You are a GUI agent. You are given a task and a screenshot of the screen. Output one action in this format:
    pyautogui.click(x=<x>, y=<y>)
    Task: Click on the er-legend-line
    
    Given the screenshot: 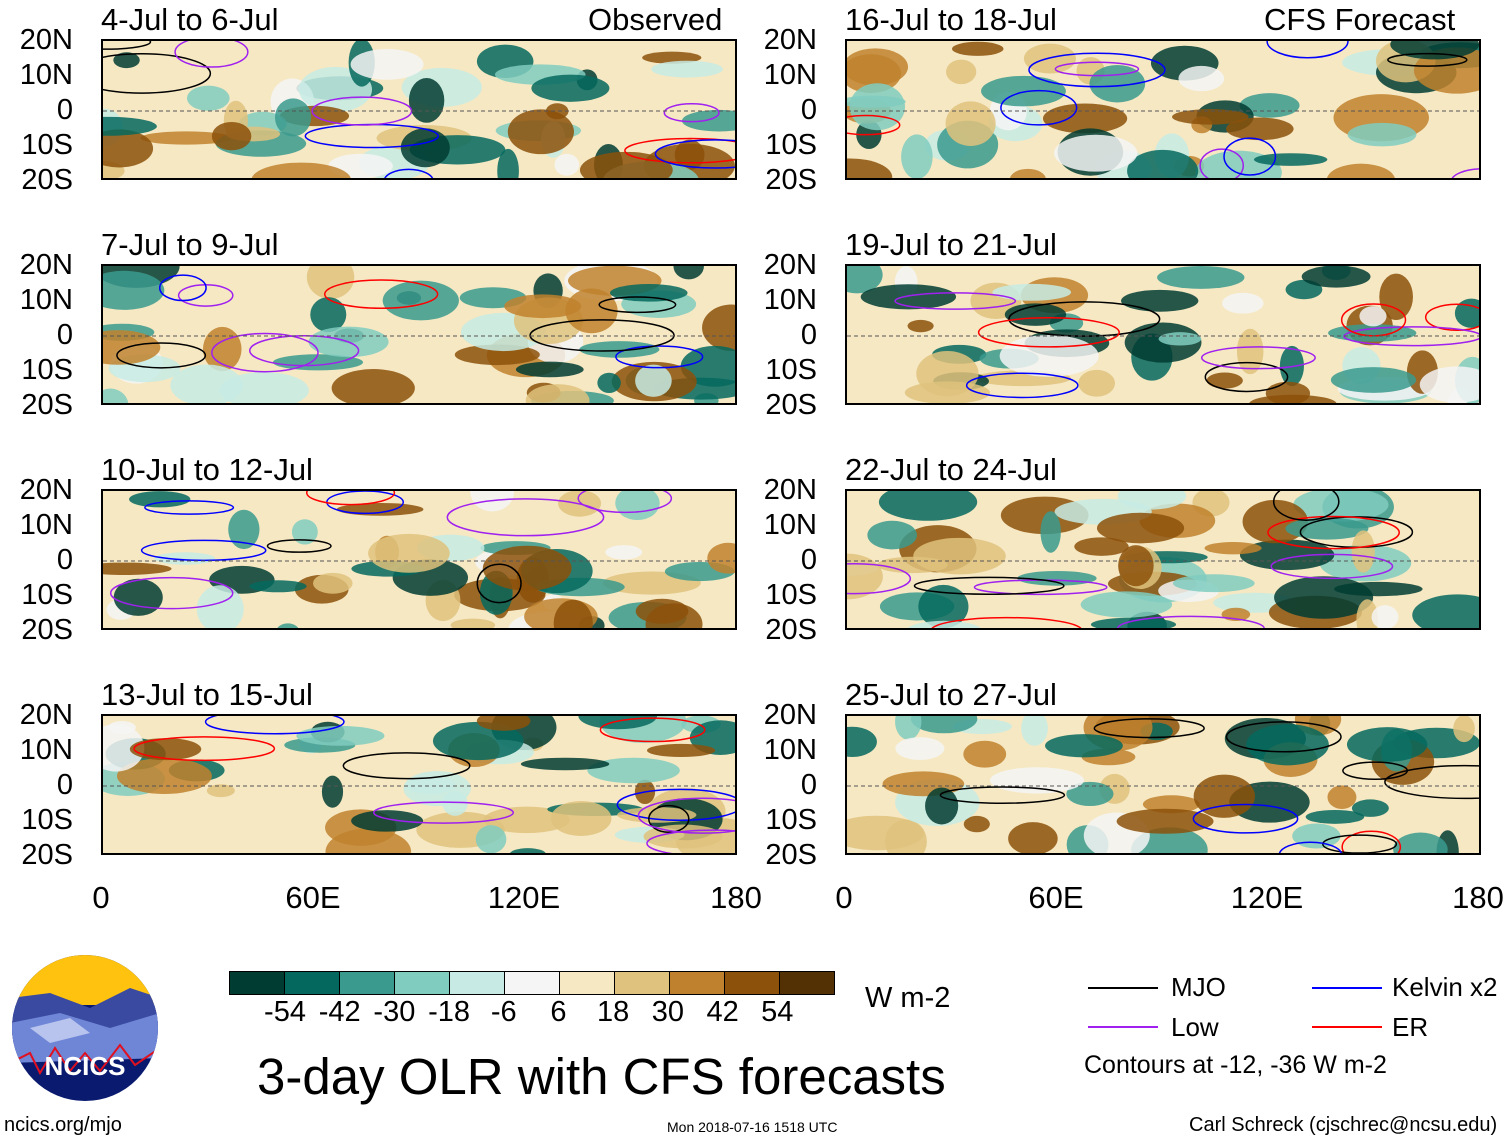 What is the action you would take?
    pyautogui.click(x=1347, y=1027)
    